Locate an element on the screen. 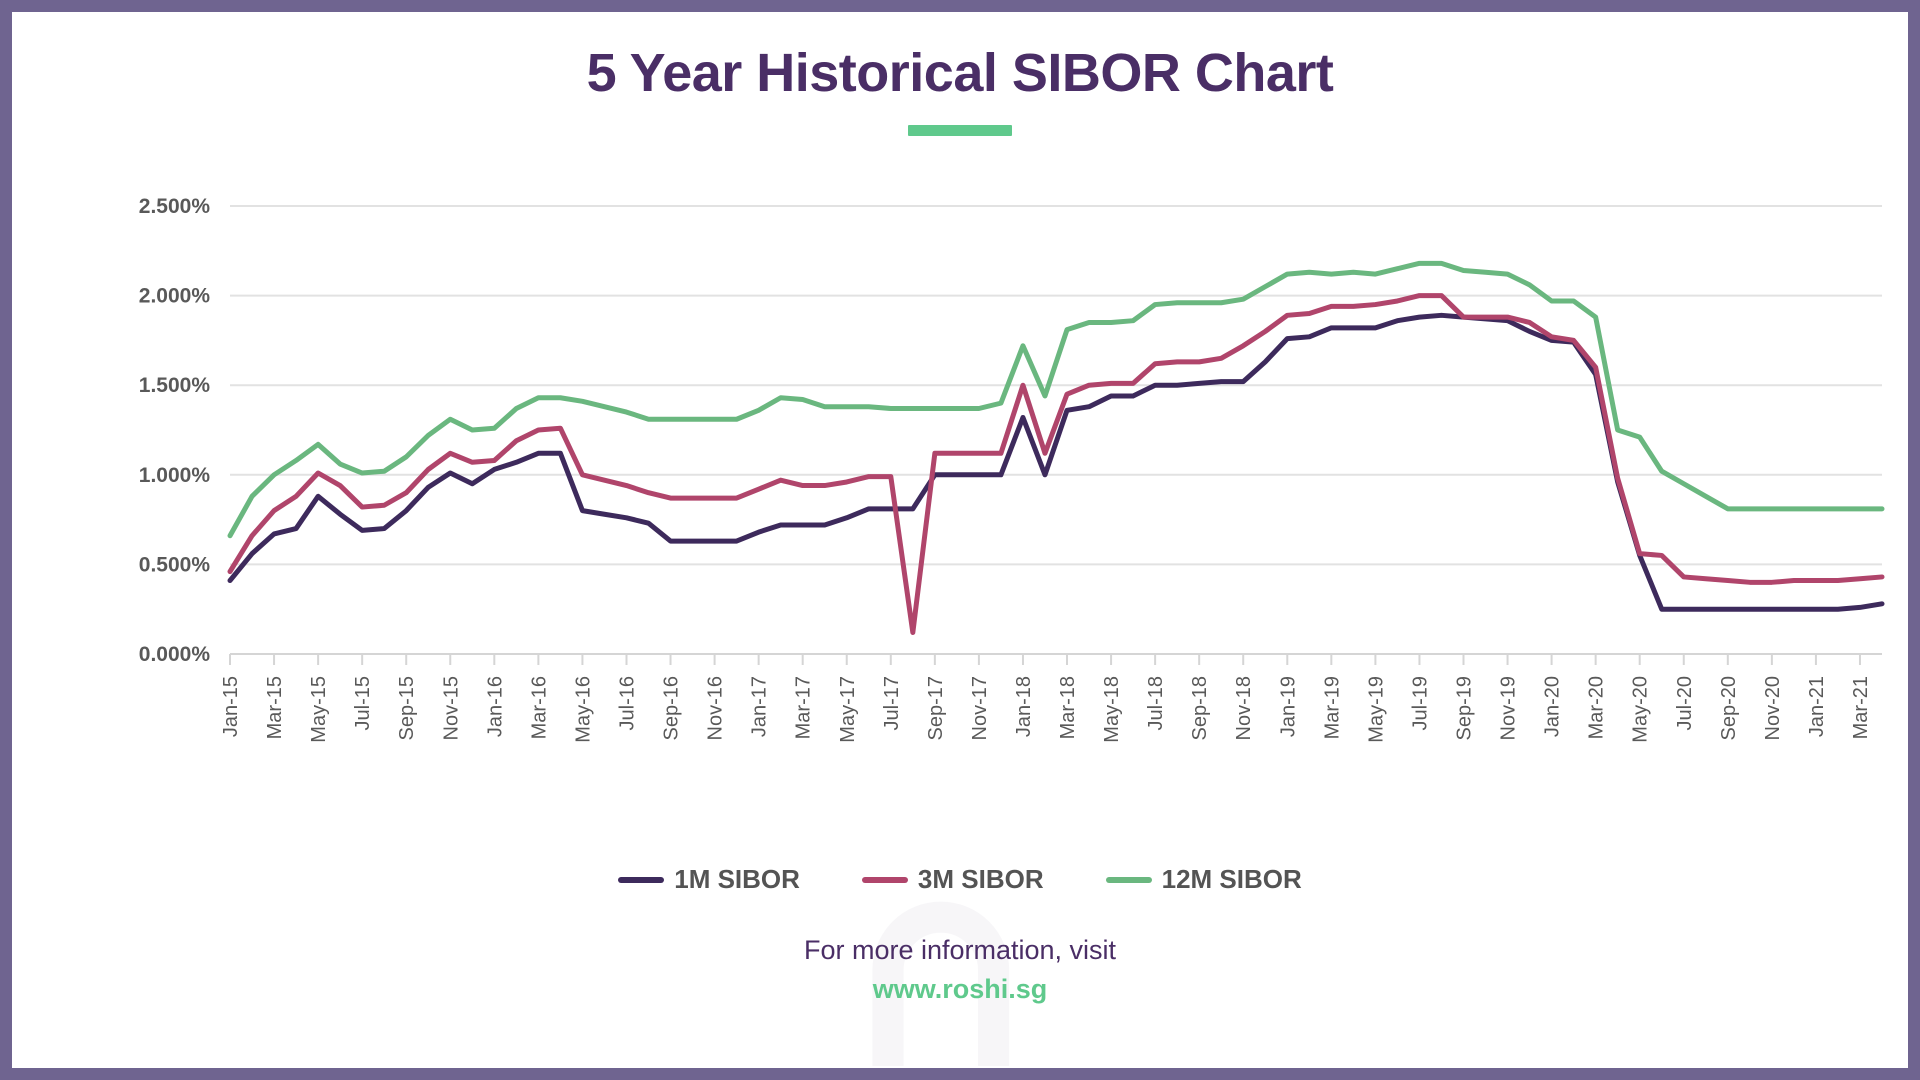 This screenshot has height=1080, width=1920. x-axis-tick-label: Nov-15 is located at coordinates (451, 708).